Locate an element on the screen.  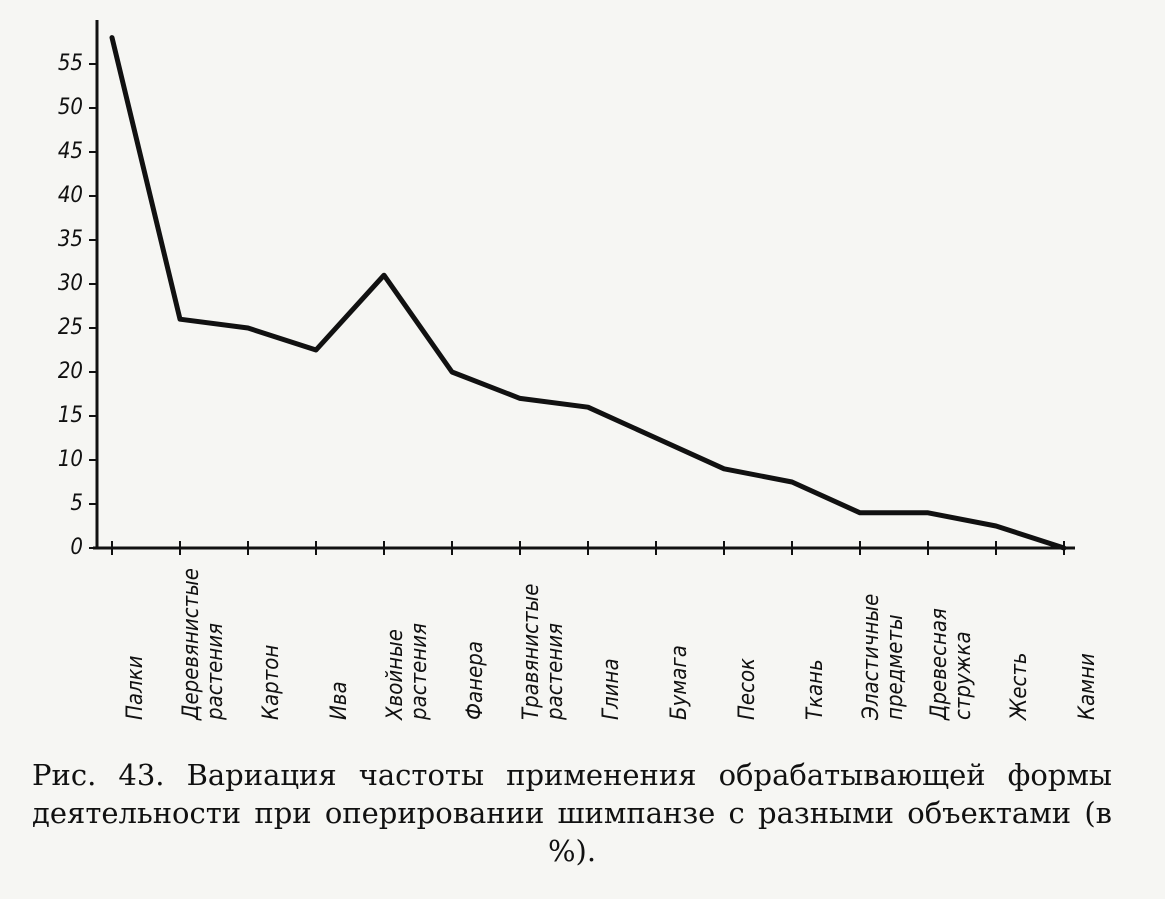
x-tick-label: Глина is located at coordinates (611, 689).